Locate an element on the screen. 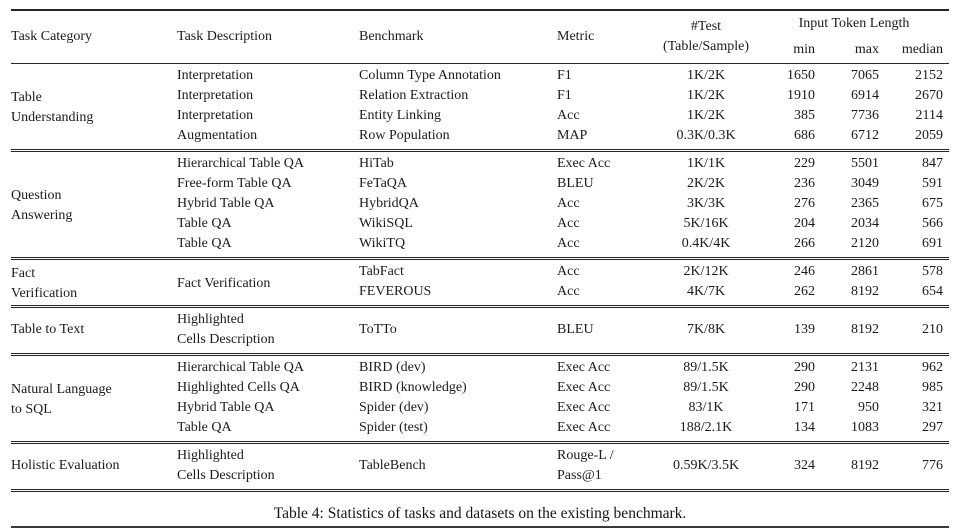  cell-benchmark: Column Type Annotation is located at coordinates (430, 75).